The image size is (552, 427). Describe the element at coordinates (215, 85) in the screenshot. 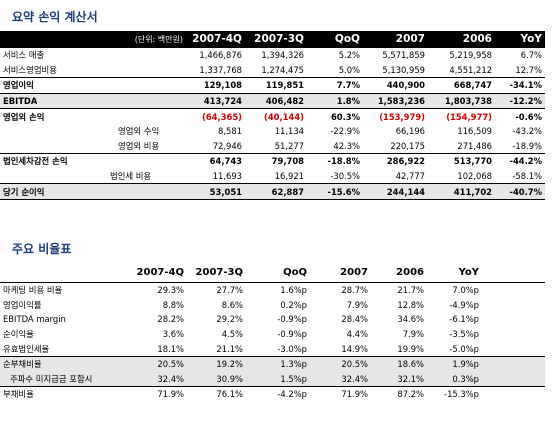

I see `cell: 129,108` at that location.